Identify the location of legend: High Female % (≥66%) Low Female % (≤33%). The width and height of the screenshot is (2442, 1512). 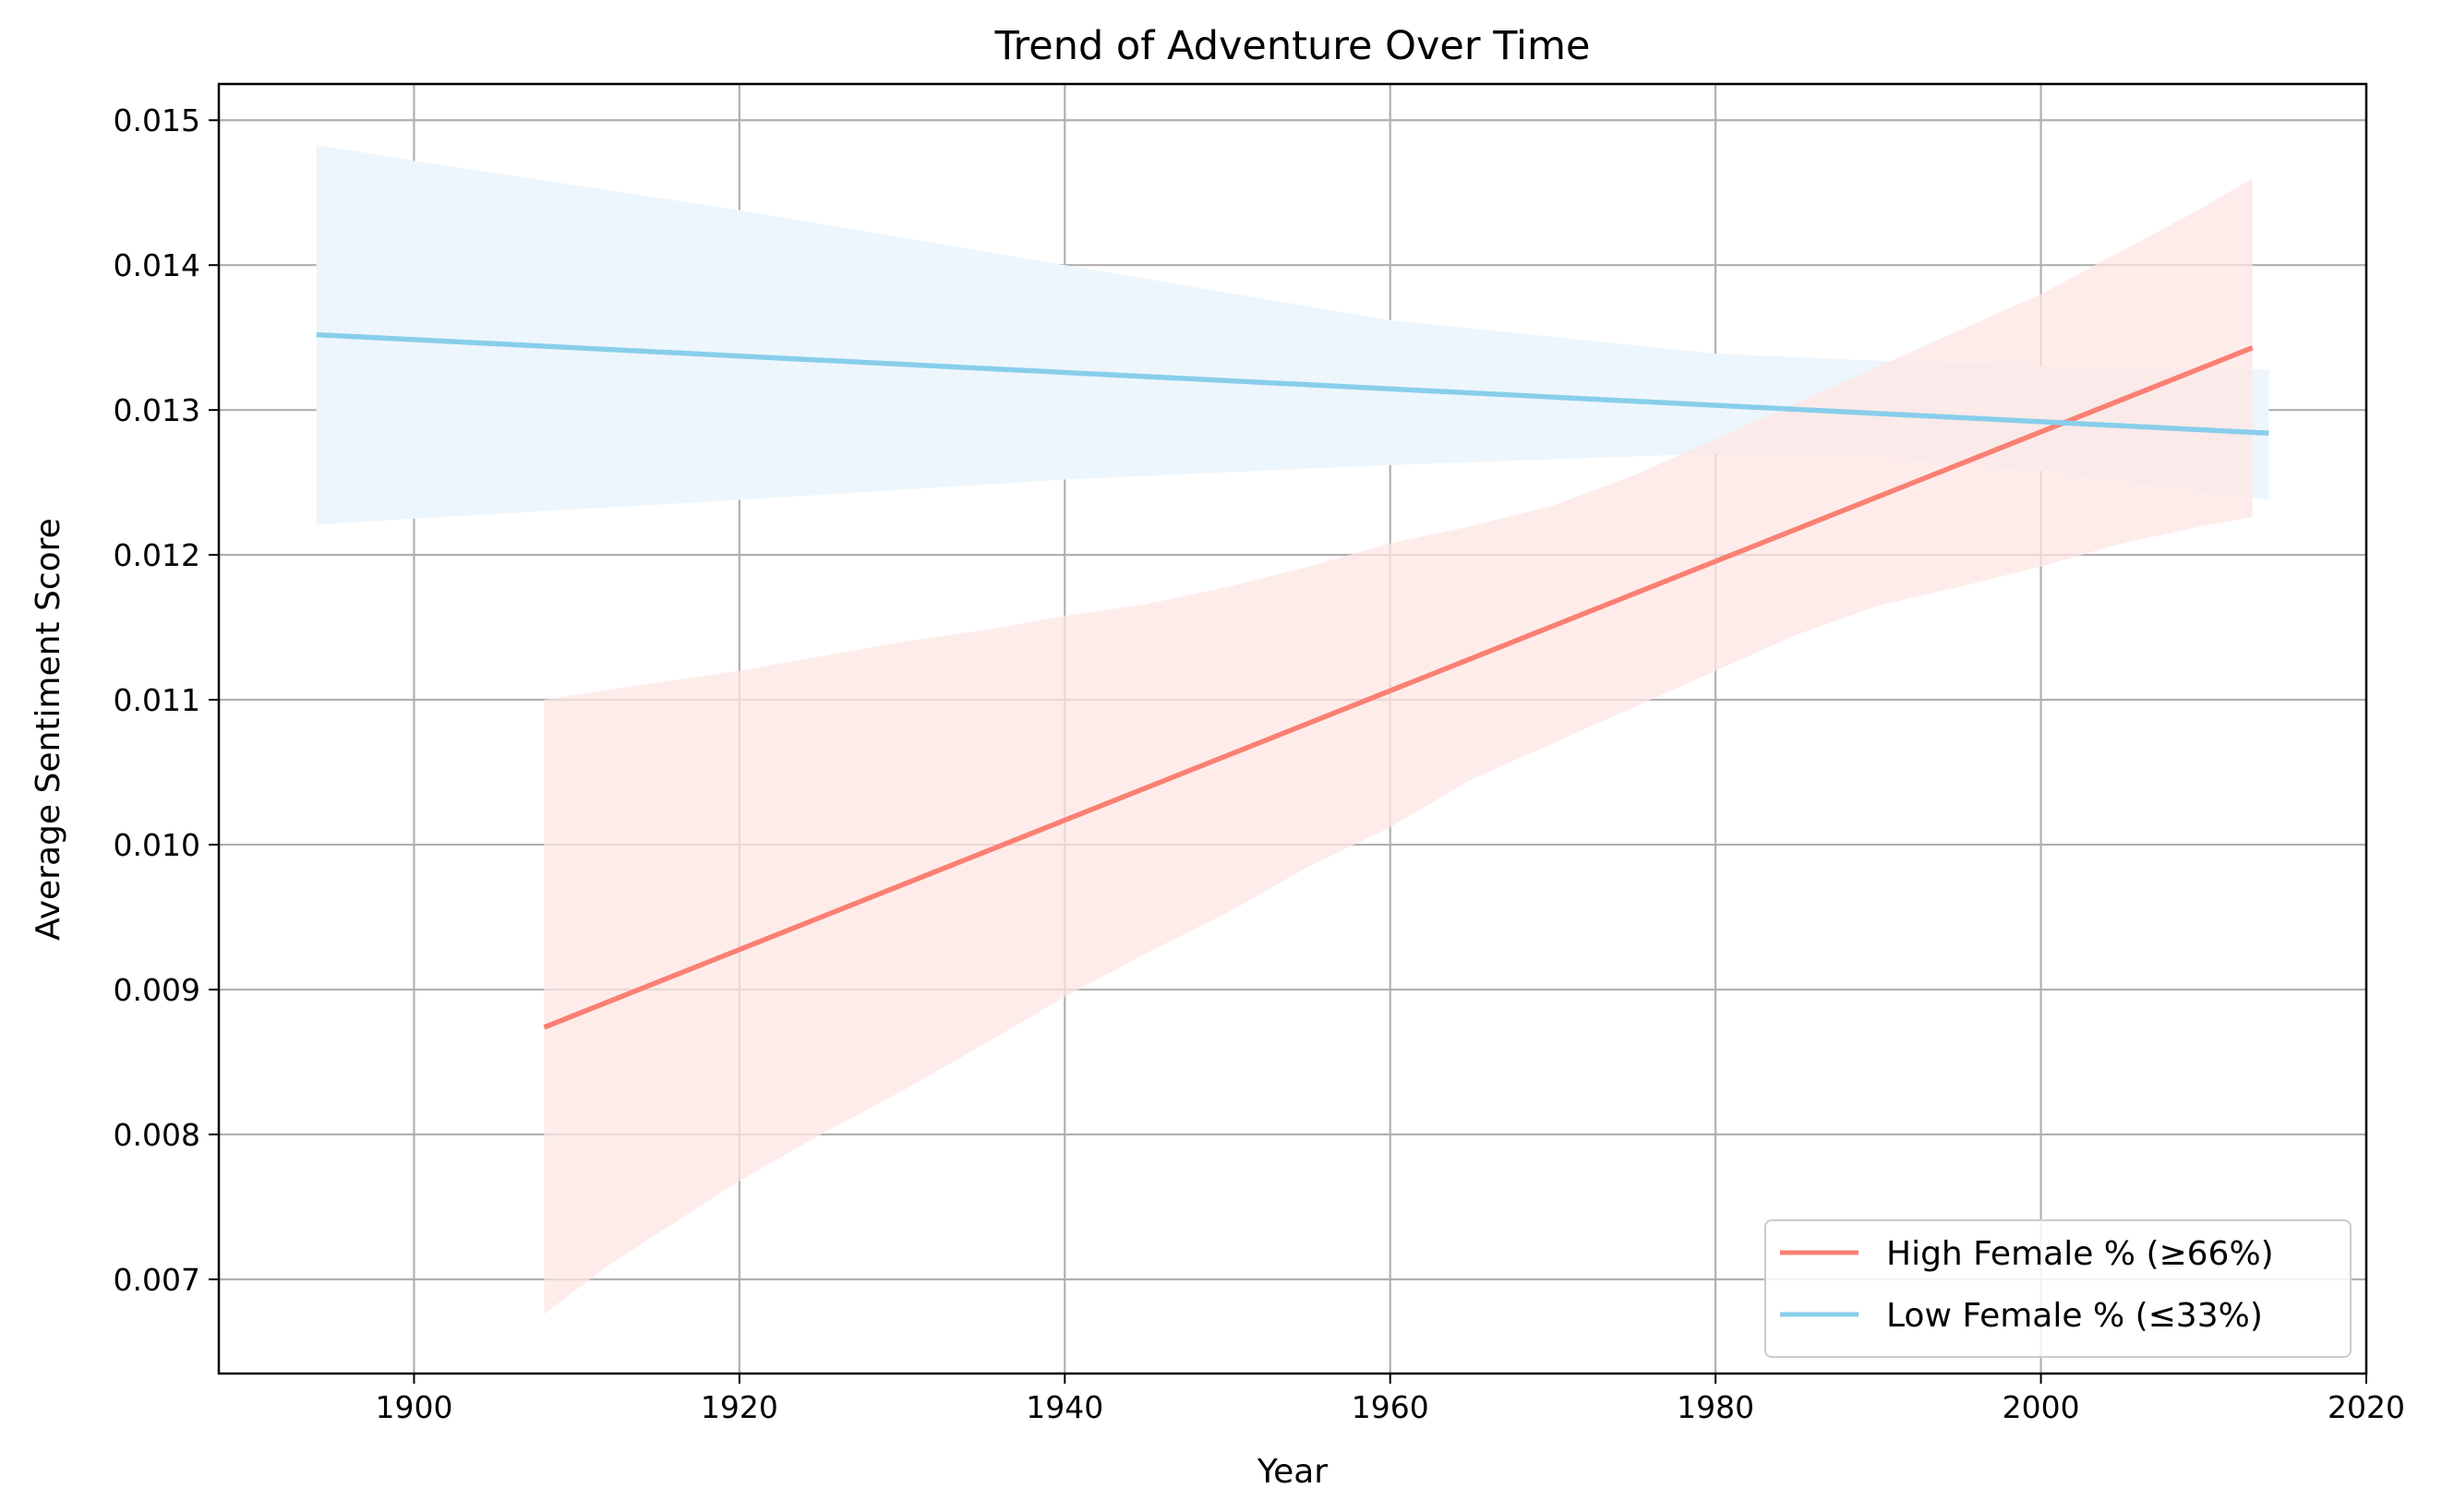
(2058, 1288).